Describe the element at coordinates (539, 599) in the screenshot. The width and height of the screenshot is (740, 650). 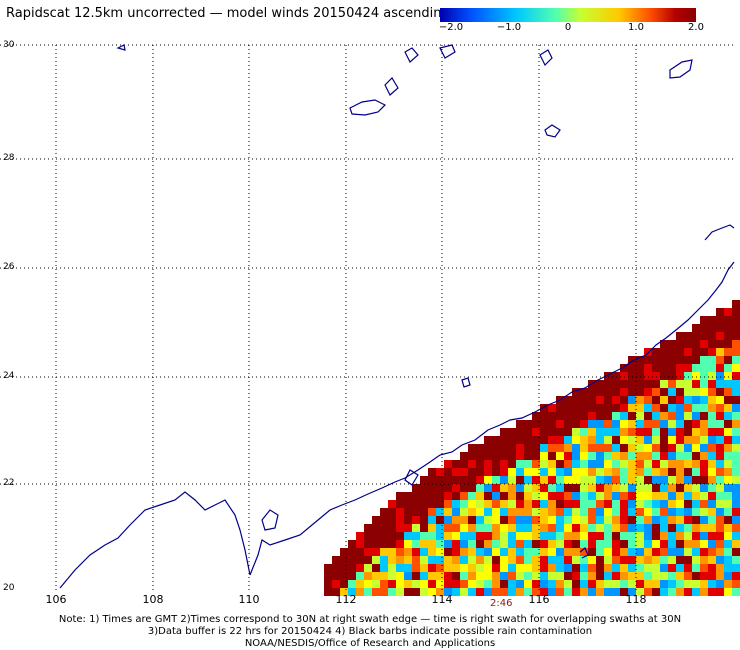
I see `lon-label: 116` at that location.